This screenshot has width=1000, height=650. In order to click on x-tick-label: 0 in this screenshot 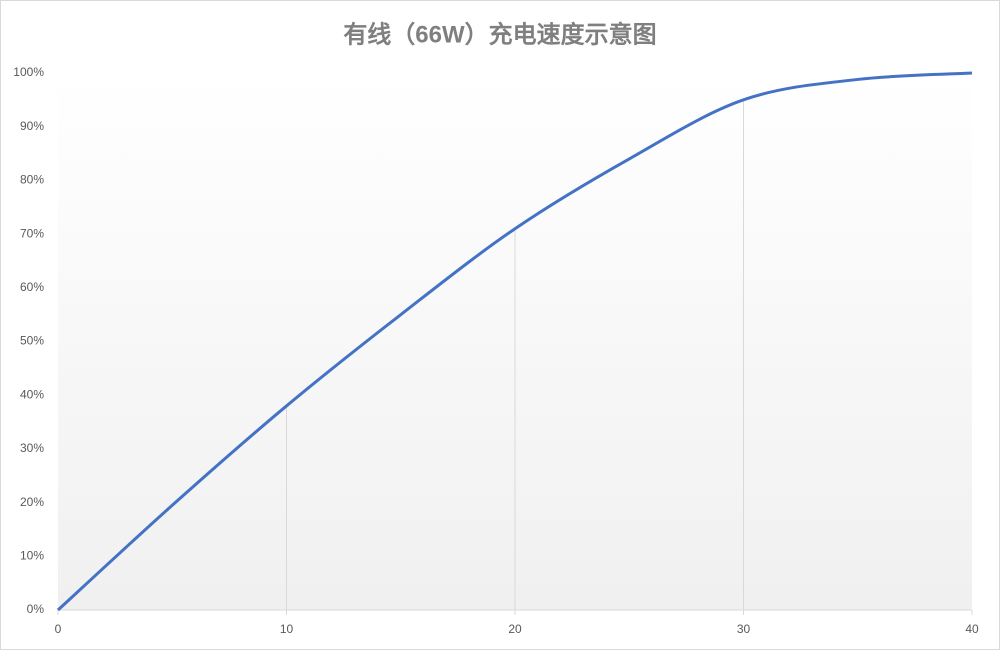, I will do `click(58, 629)`.